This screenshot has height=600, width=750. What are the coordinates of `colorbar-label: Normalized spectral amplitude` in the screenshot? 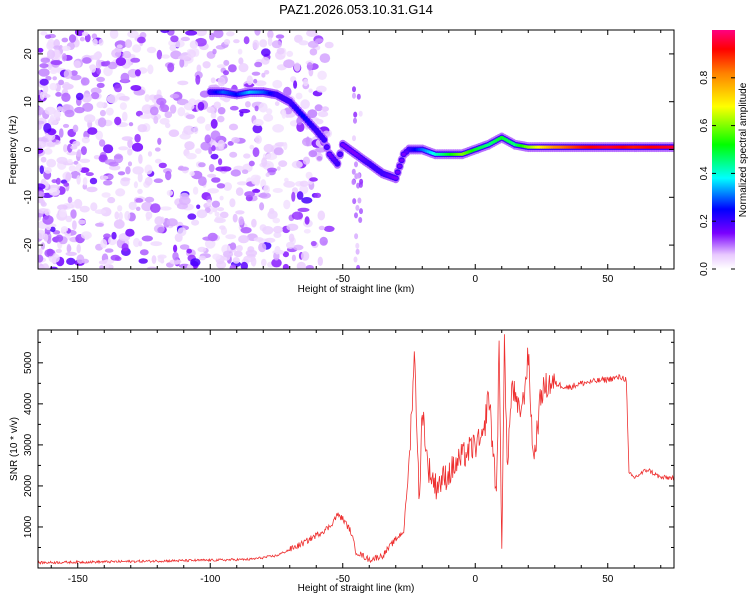 It's located at (743, 149).